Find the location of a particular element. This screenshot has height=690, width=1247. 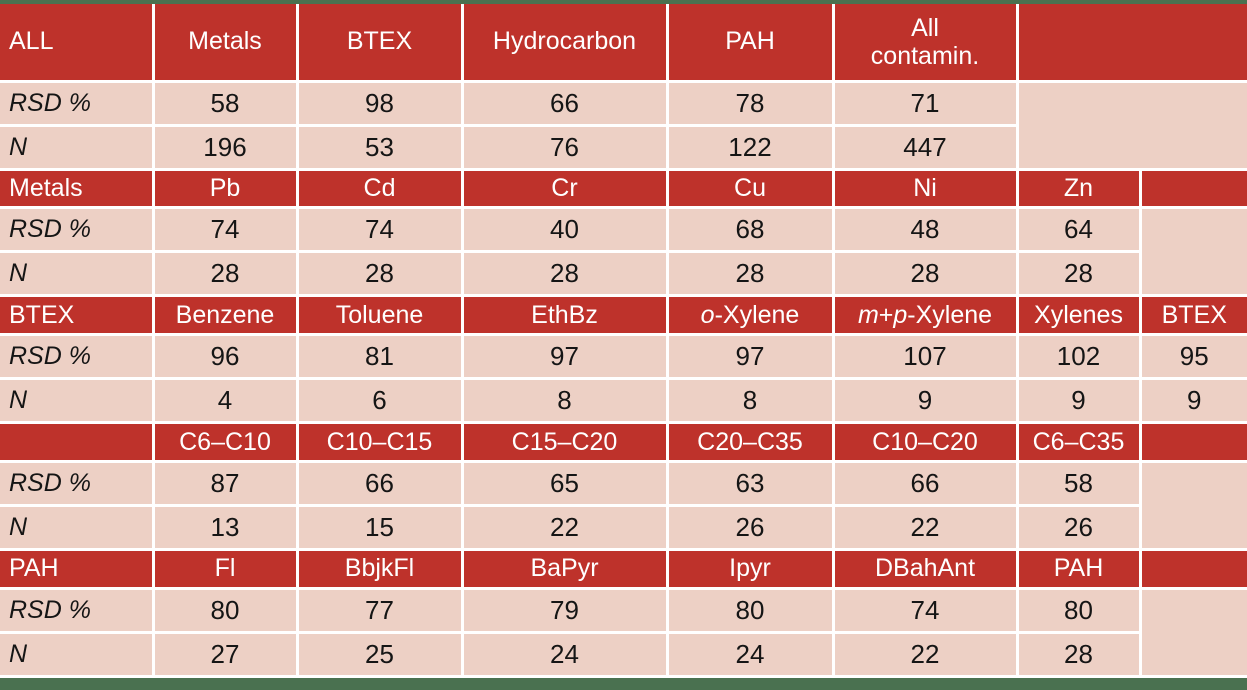

col-header-o-xylene: o-Xylene is located at coordinates (750, 315).